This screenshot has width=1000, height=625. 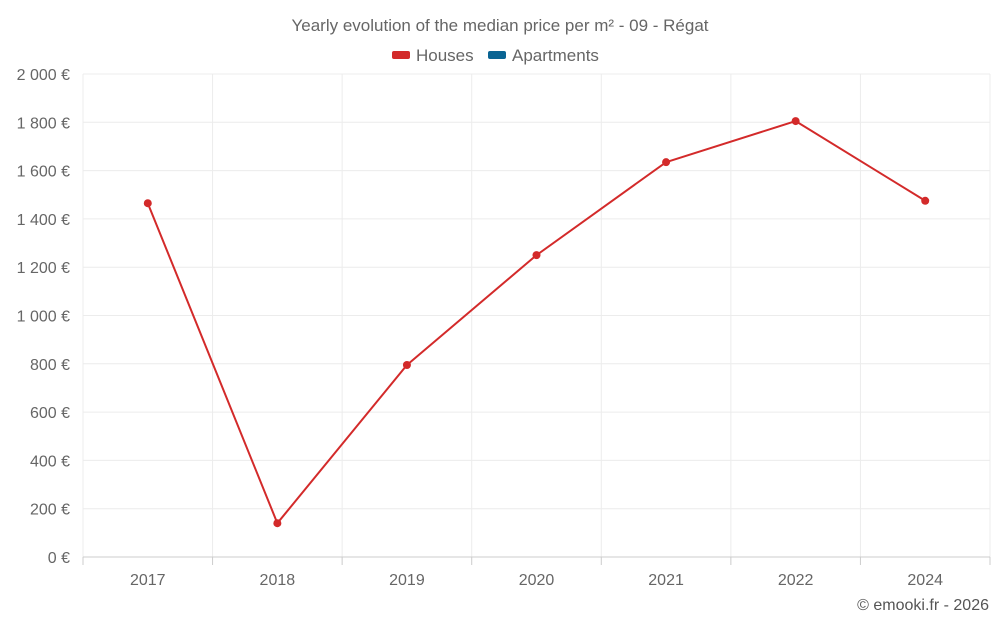 What do you see at coordinates (796, 580) in the screenshot?
I see `x-tick-label: 2022` at bounding box center [796, 580].